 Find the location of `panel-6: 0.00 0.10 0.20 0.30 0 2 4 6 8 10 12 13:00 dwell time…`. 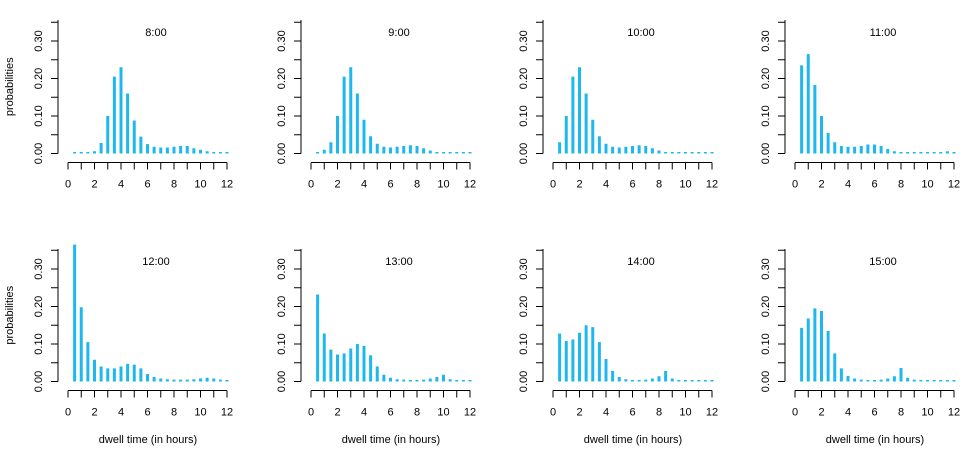

panel-6: 0.00 0.10 0.20 0.30 0 2 4 6 8 10 12 13:00 dwell time… is located at coordinates (376, 347).